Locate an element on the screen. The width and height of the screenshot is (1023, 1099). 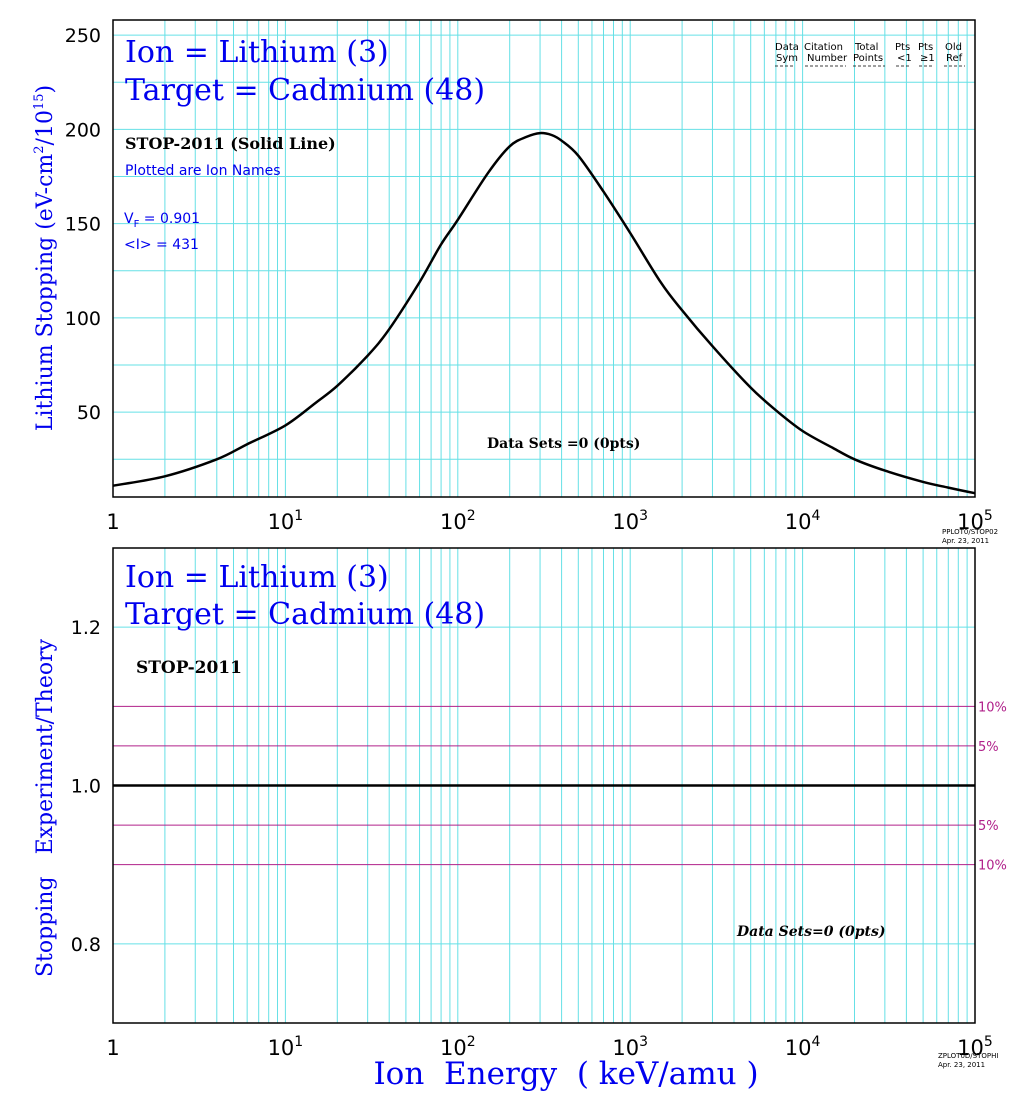
bottom-title-ion: Ion = Lithium (3) is located at coordinates (257, 577).